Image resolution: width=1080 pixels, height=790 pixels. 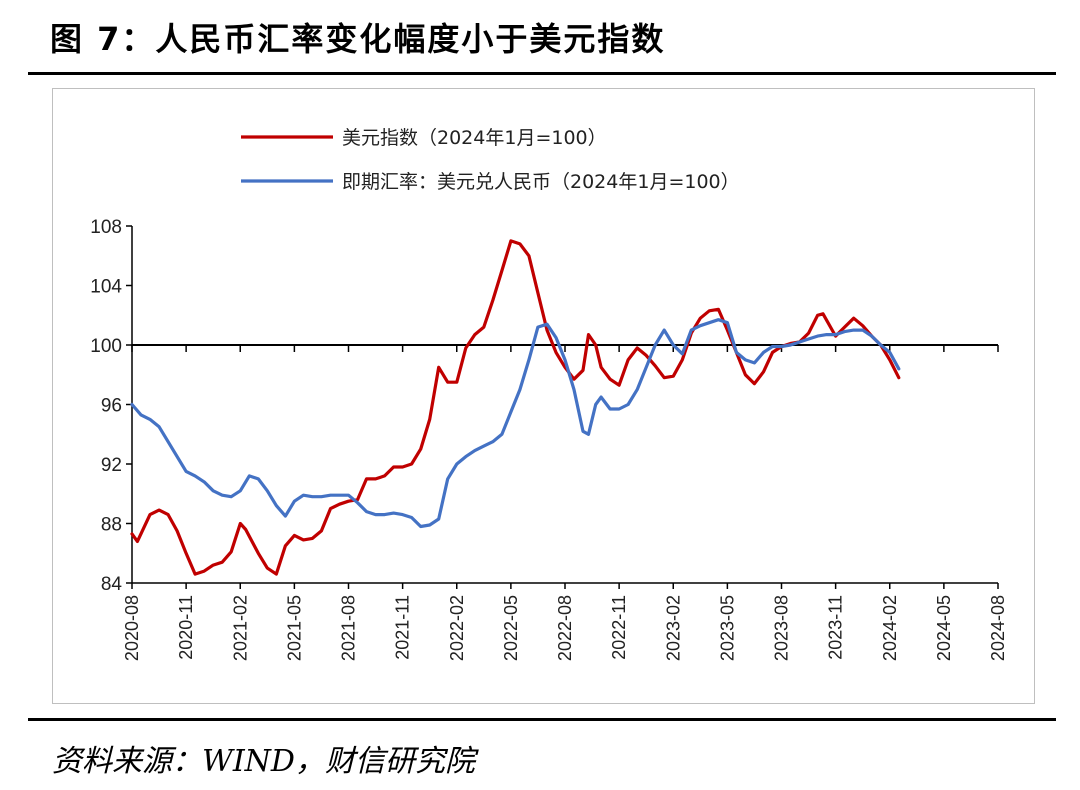 What do you see at coordinates (511, 628) in the screenshot?
I see `x-tick-label: 2022-05` at bounding box center [511, 628].